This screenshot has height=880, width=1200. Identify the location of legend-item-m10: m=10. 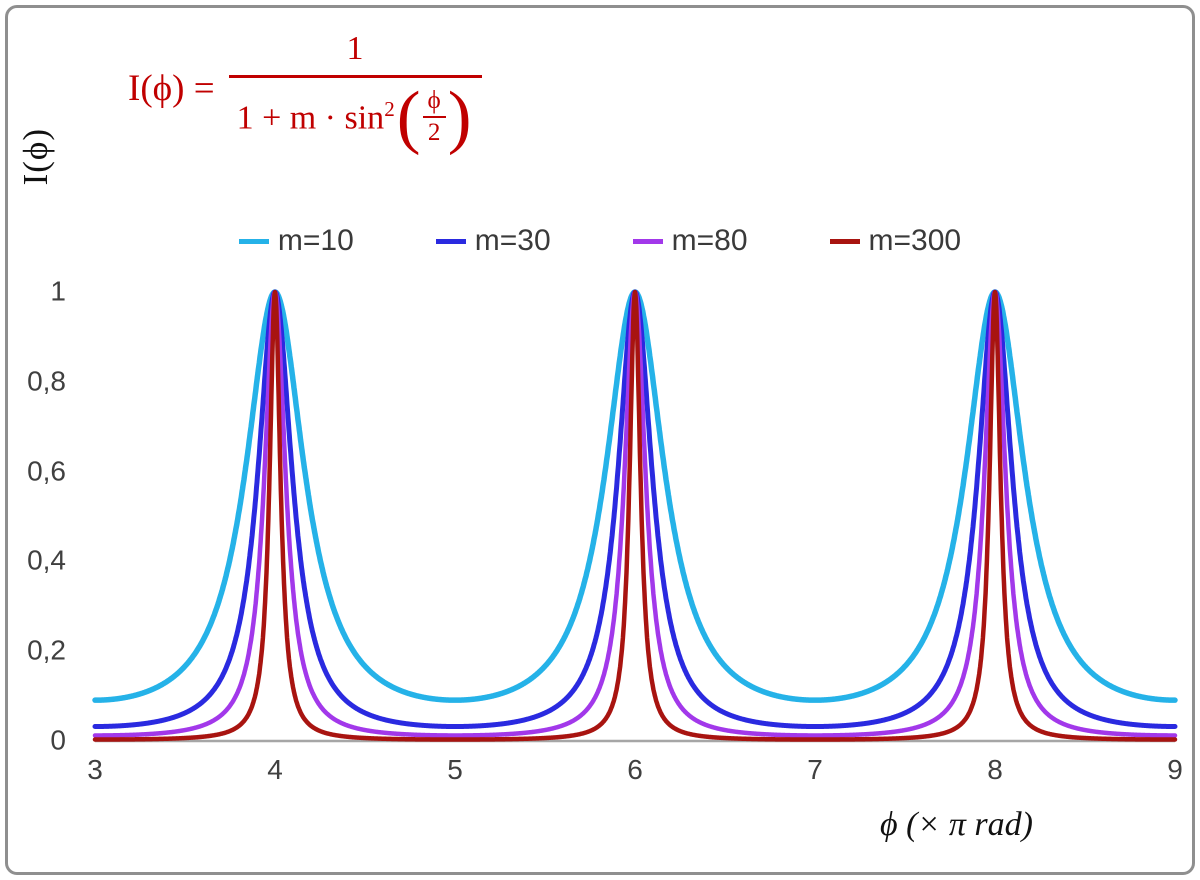
(296, 241).